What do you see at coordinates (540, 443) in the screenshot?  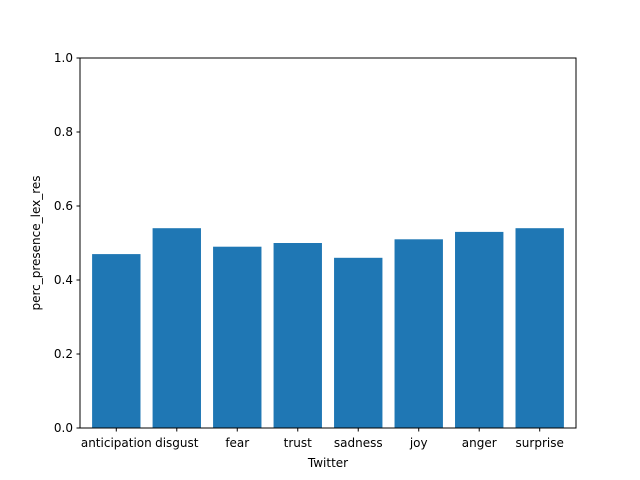 I see `x-tick-label-surprise: surprise` at bounding box center [540, 443].